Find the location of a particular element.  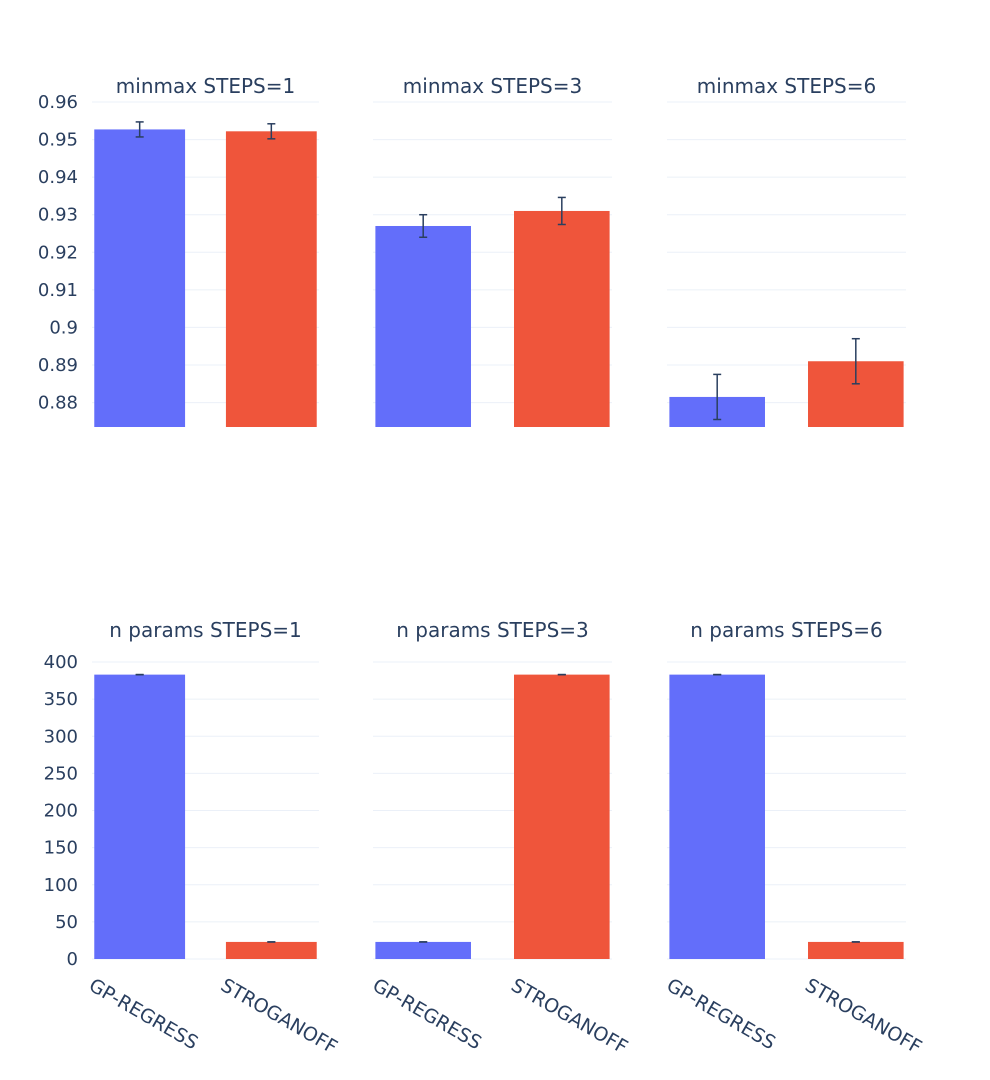

y-tick-label: 0.93 is located at coordinates (58, 215).